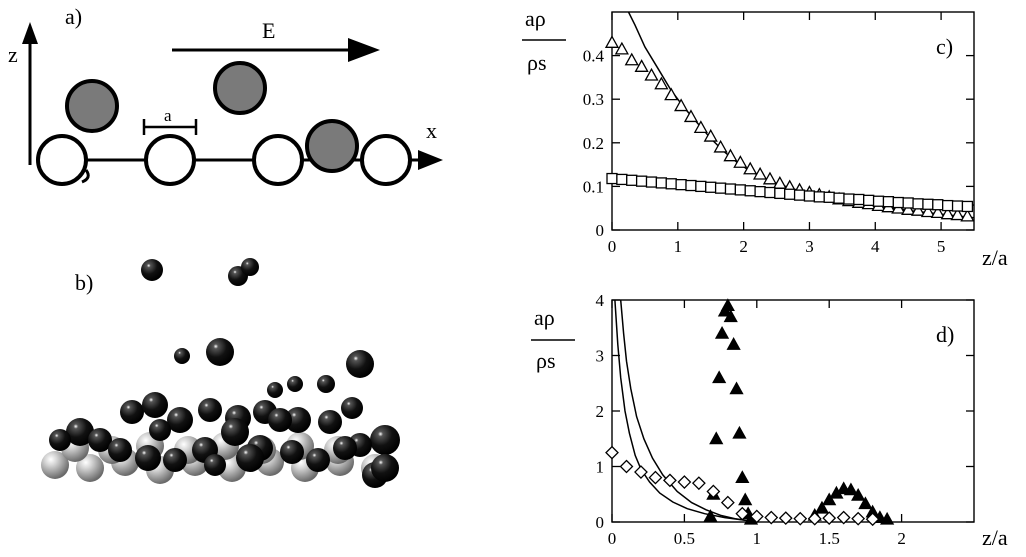 The height and width of the screenshot is (557, 1026). What do you see at coordinates (600, 300) in the screenshot?
I see `y-tick-label: 4` at bounding box center [600, 300].